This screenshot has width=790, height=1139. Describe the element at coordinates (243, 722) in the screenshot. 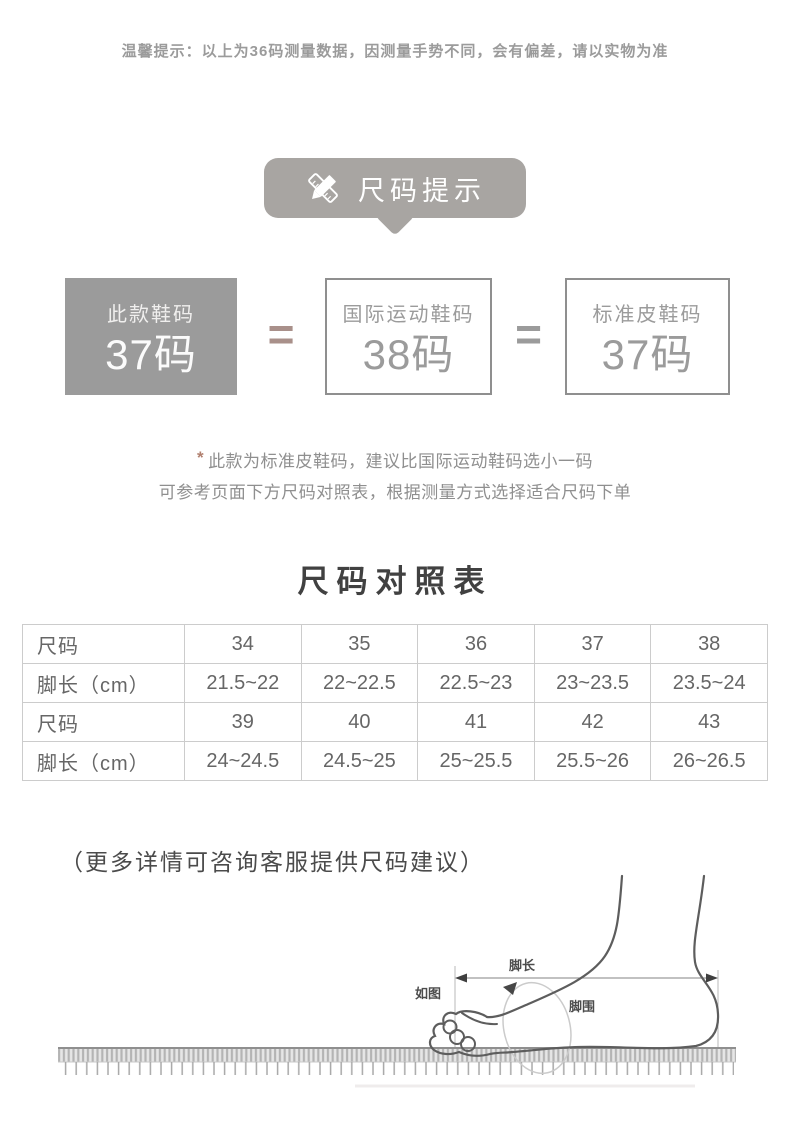

I see `value-cell: 39` at that location.